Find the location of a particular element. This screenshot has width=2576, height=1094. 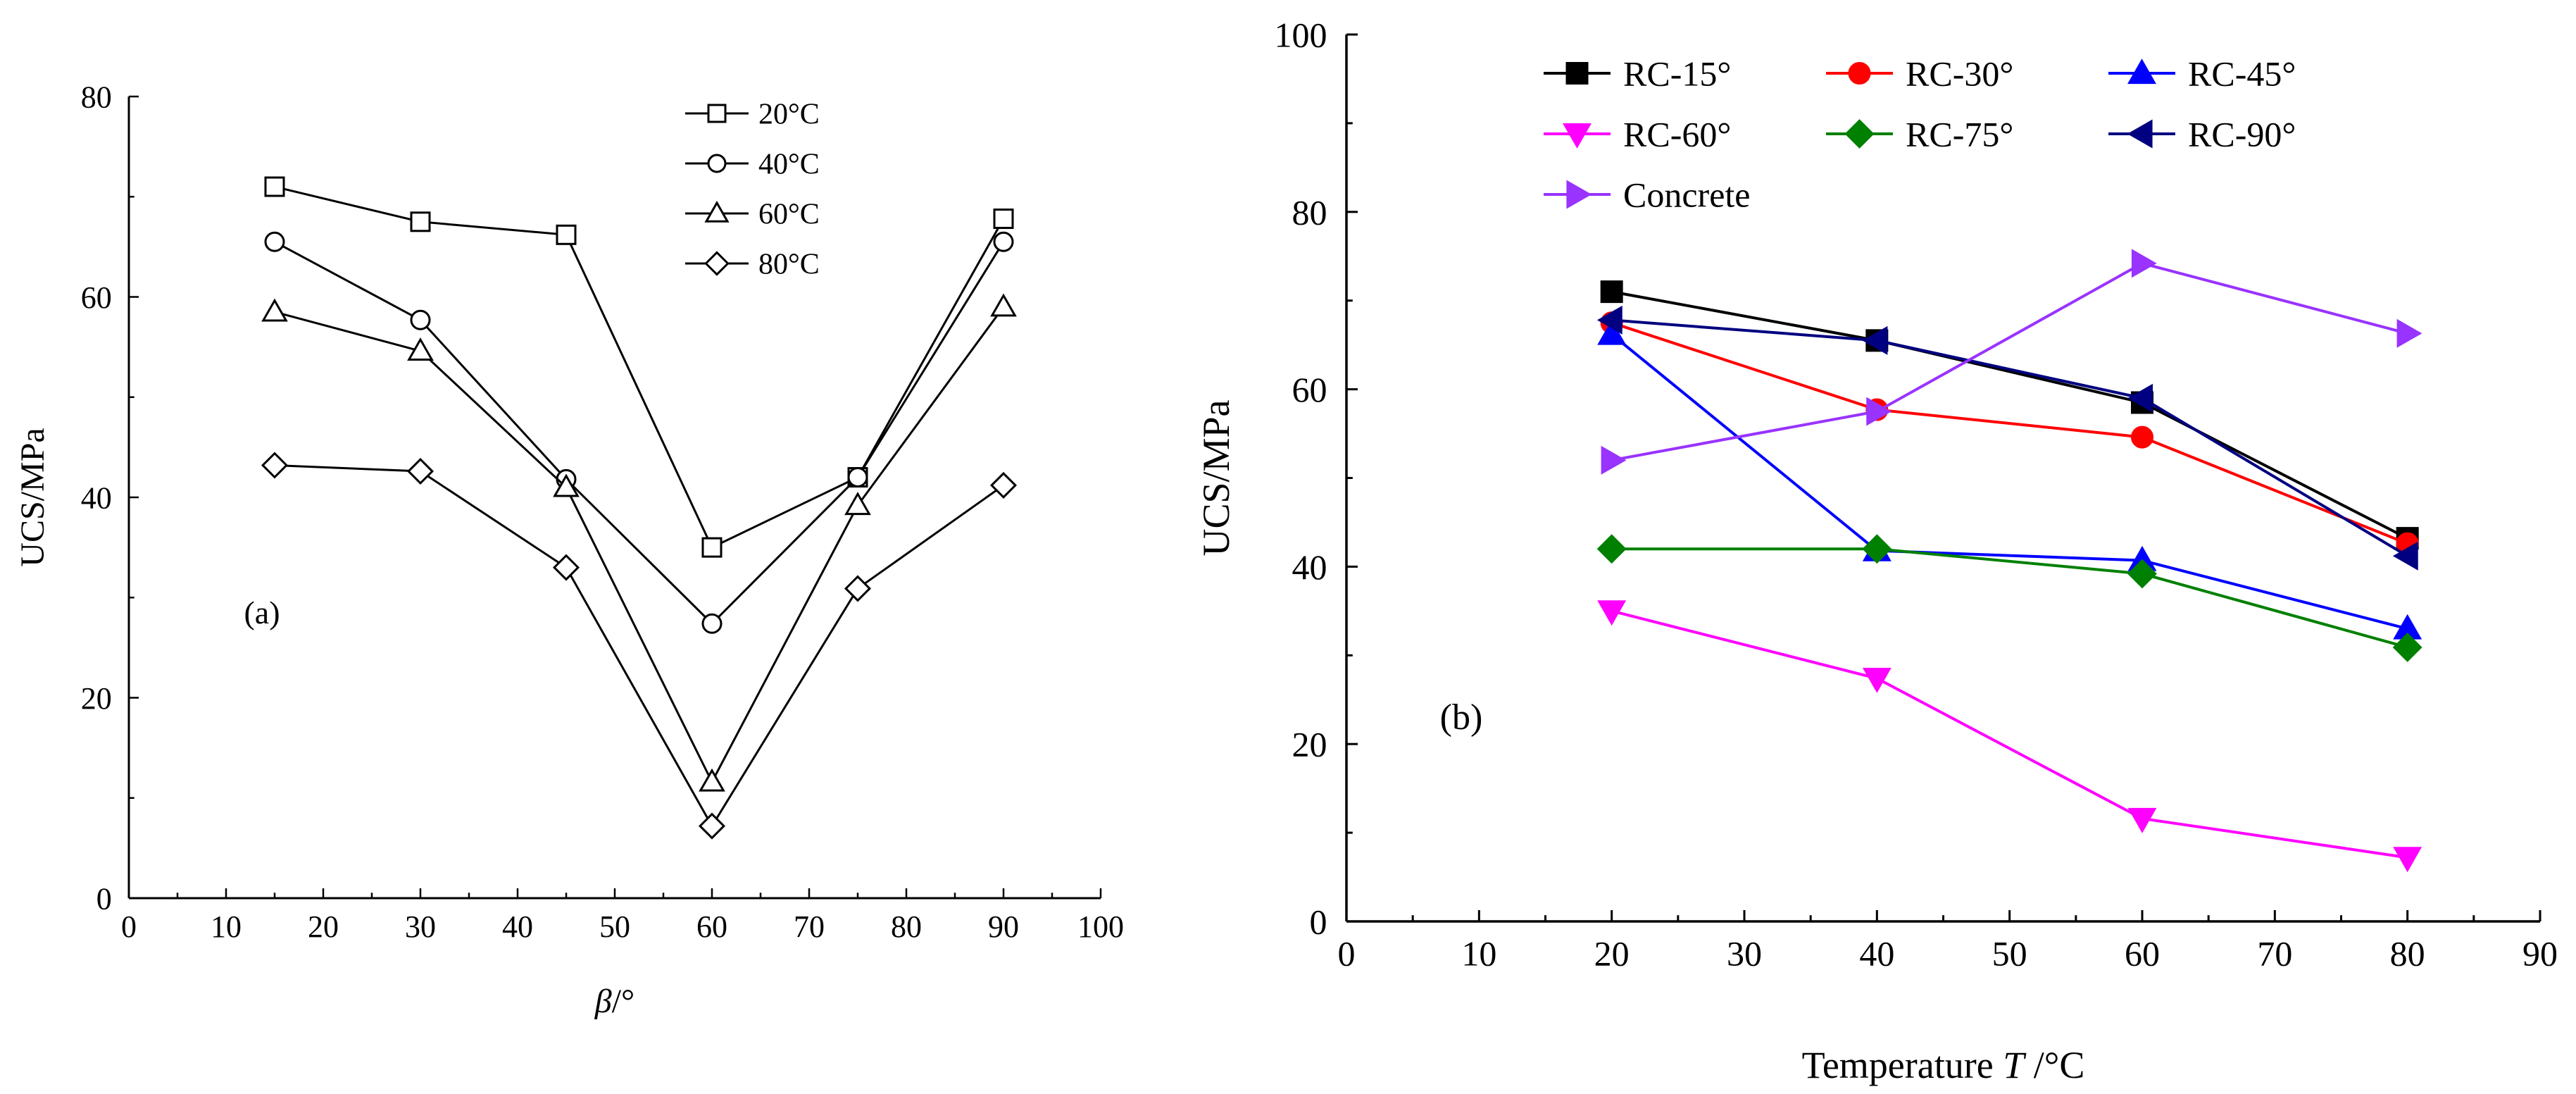

x-axis-label-symbol: β is located at coordinates (603, 1002).